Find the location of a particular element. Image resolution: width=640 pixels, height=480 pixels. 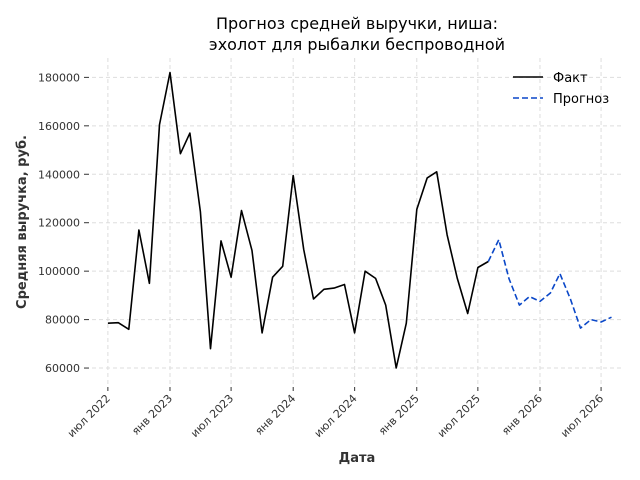

x-tick-label: июл 2023 is located at coordinates (212, 416).